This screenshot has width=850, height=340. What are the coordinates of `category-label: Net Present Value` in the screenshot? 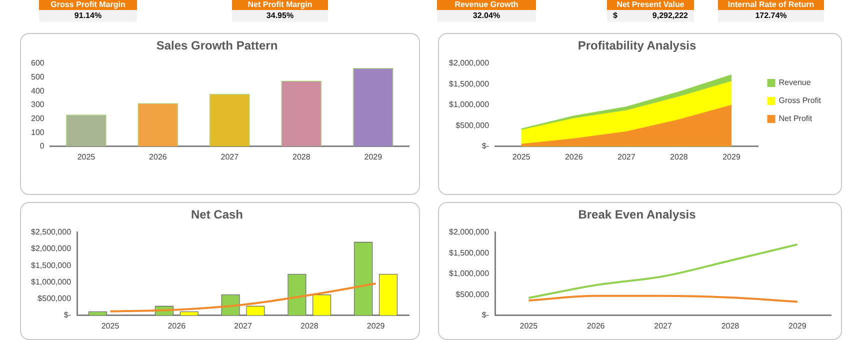 It's located at (650, 5).